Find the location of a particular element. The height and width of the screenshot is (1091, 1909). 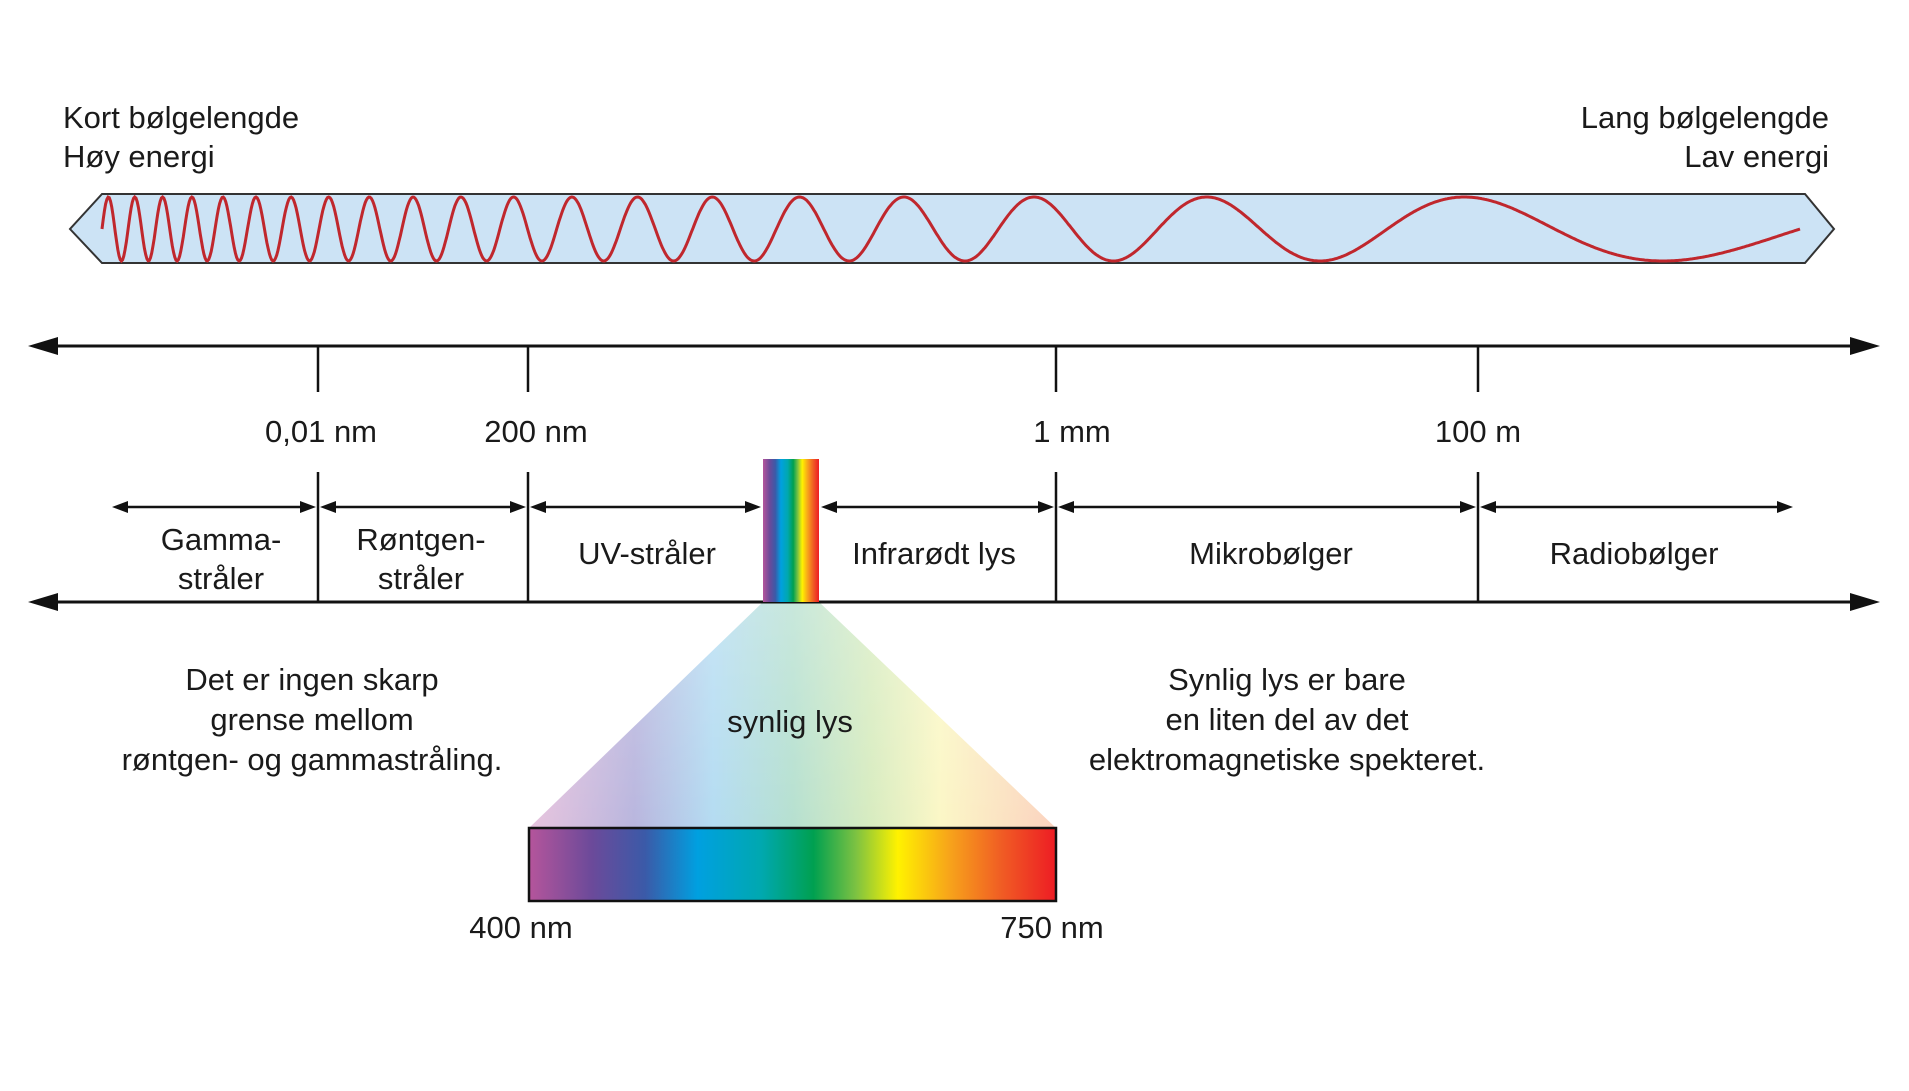

wavelength-axis is located at coordinates (954, 364).